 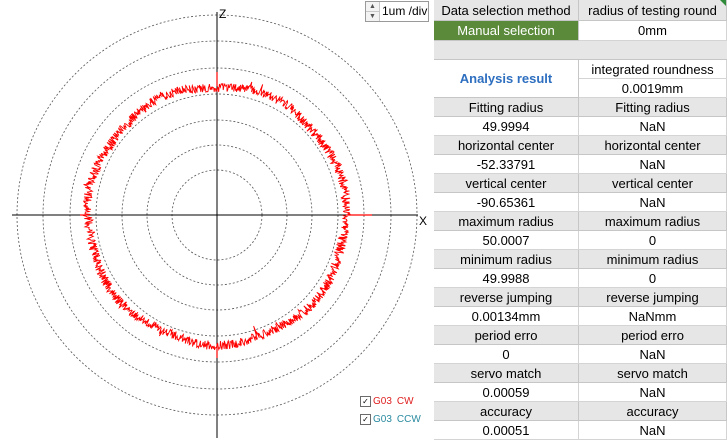 I want to click on metric-label-left: servo match, so click(x=506, y=373).